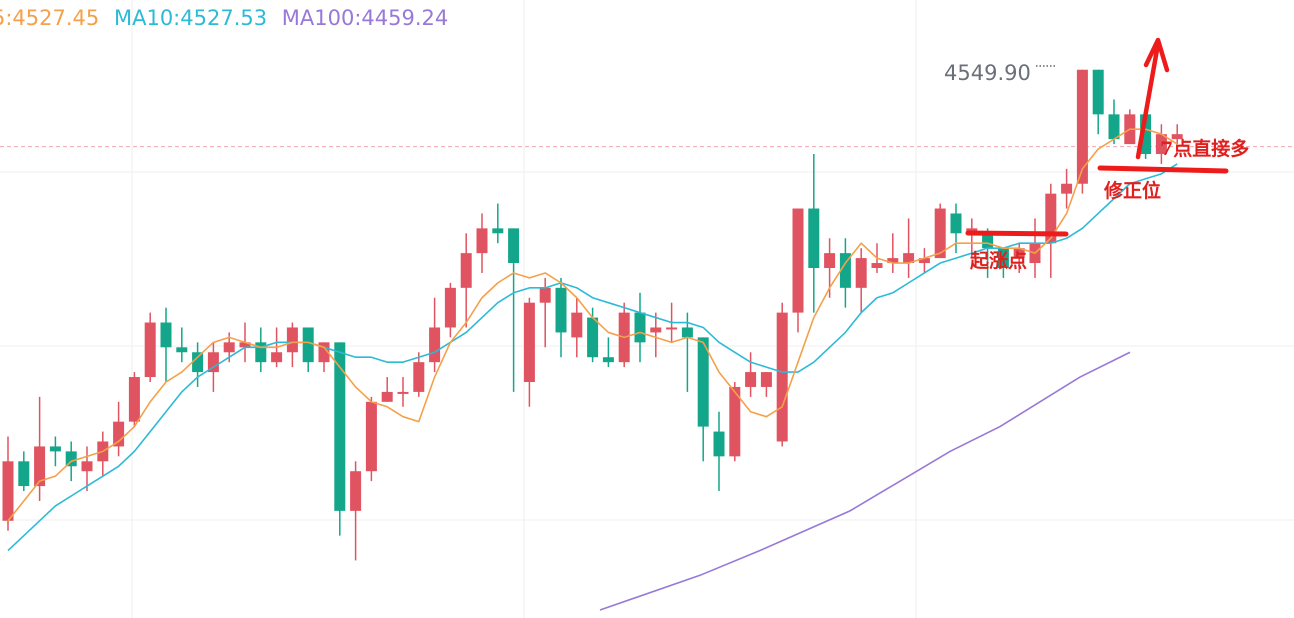 This screenshot has width=1294, height=618. What do you see at coordinates (1205, 149) in the screenshot?
I see `call-label: 7点直接多` at bounding box center [1205, 149].